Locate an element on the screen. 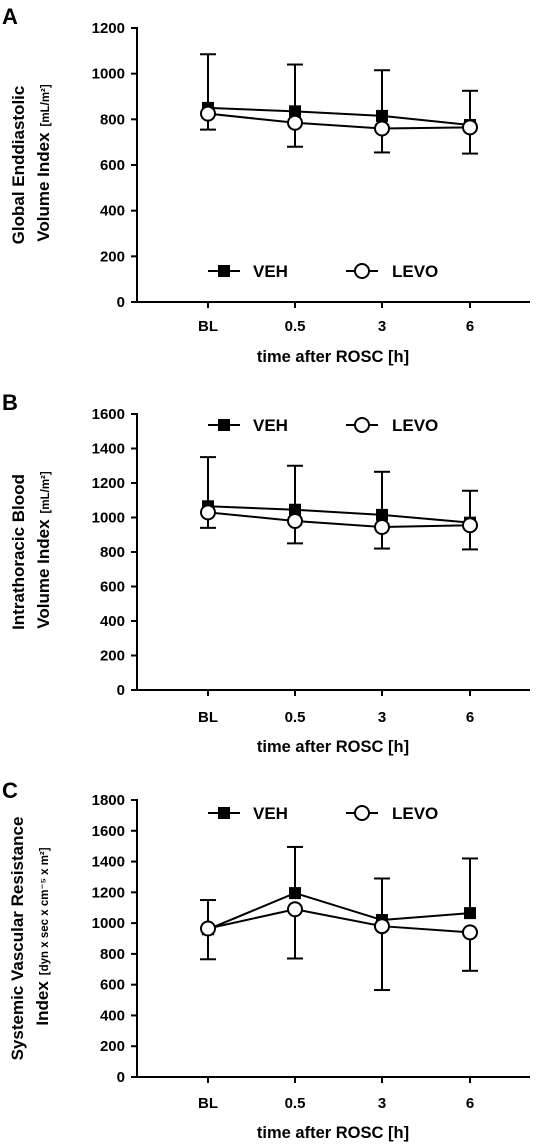  panel-letter: C is located at coordinates (10, 790).